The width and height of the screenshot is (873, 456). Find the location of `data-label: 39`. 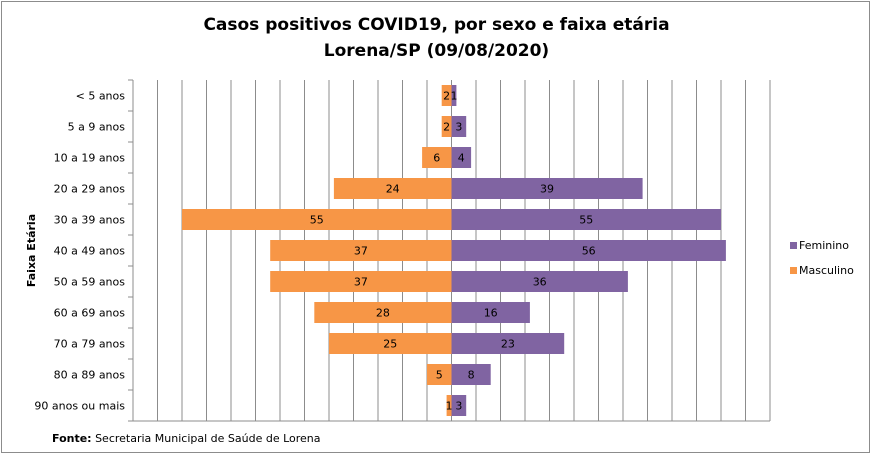

data-label: 39 is located at coordinates (547, 189).